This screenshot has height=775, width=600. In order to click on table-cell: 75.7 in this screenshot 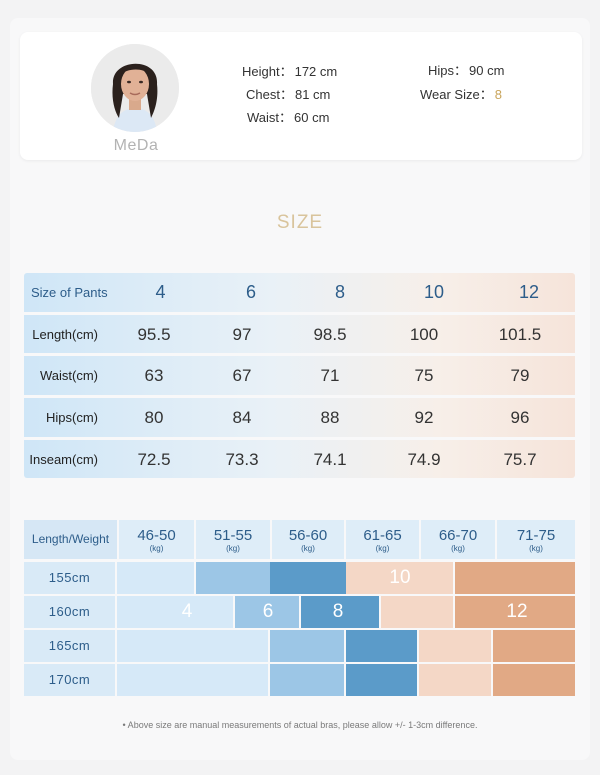, I will do `click(520, 459)`.